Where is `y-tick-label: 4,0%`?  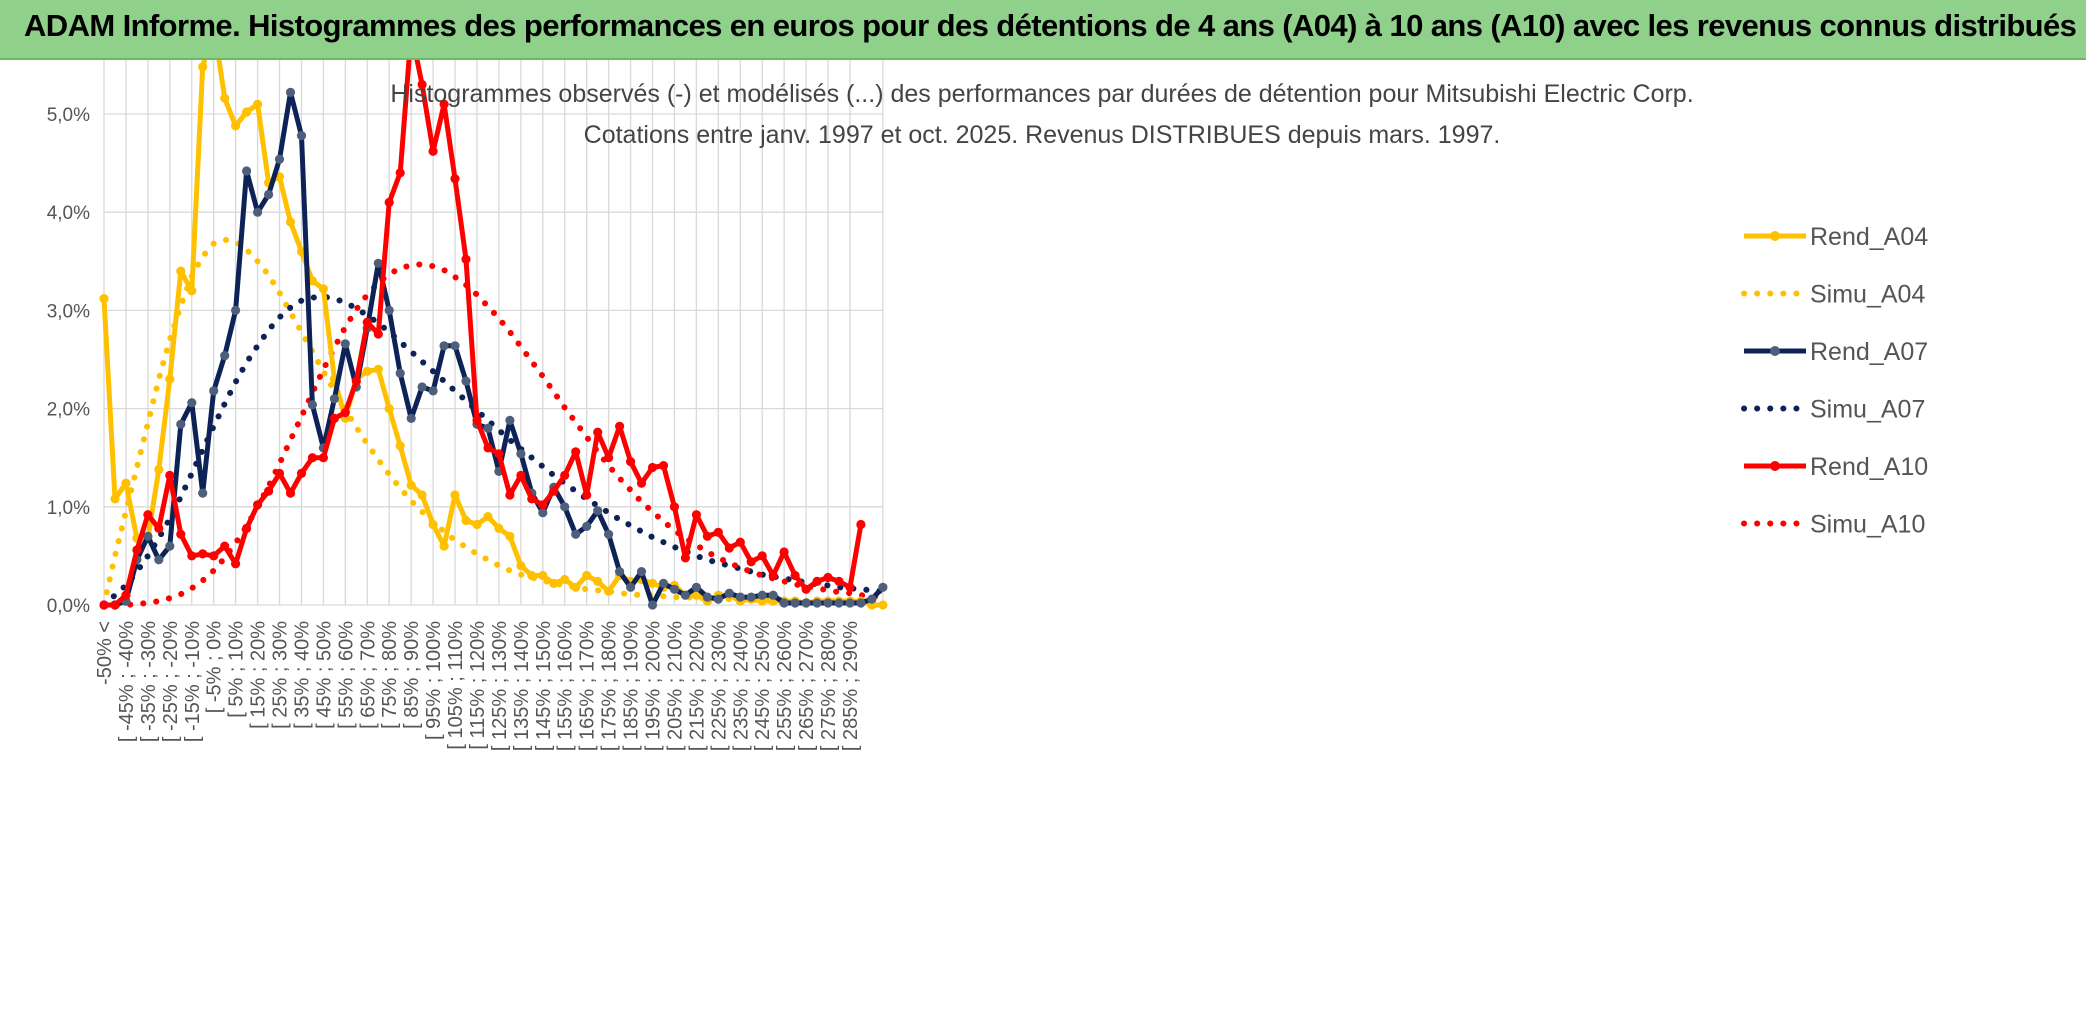 y-tick-label: 4,0% is located at coordinates (68, 213).